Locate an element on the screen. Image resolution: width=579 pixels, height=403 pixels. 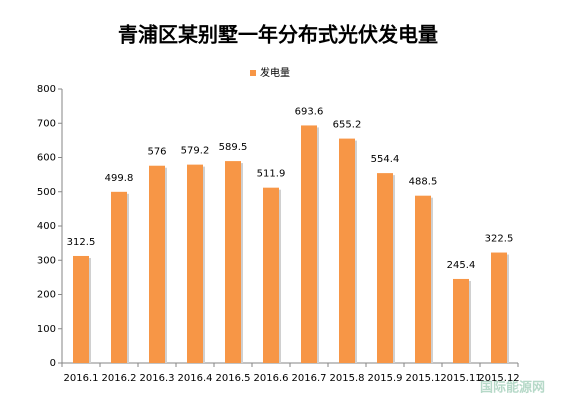
watermark: 国际能源网 is located at coordinates (512, 388).